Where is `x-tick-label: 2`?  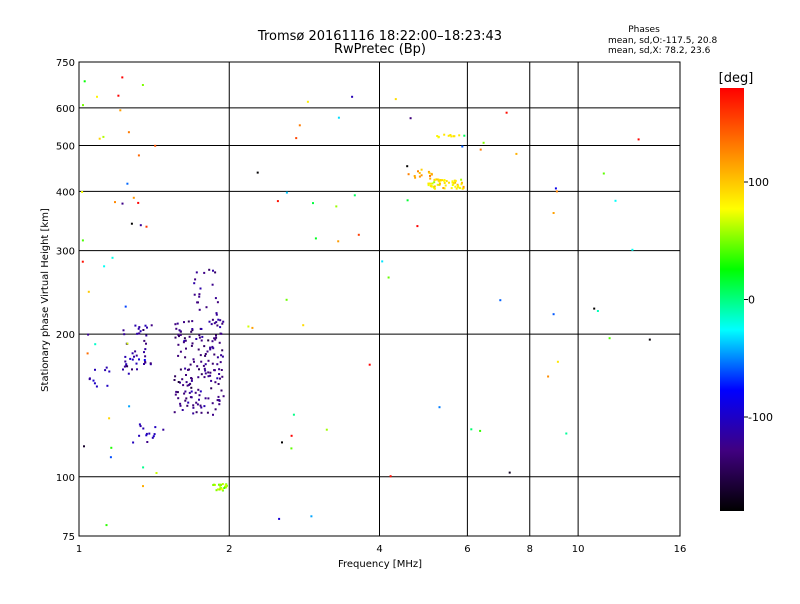
x-tick-label: 2 is located at coordinates (229, 549).